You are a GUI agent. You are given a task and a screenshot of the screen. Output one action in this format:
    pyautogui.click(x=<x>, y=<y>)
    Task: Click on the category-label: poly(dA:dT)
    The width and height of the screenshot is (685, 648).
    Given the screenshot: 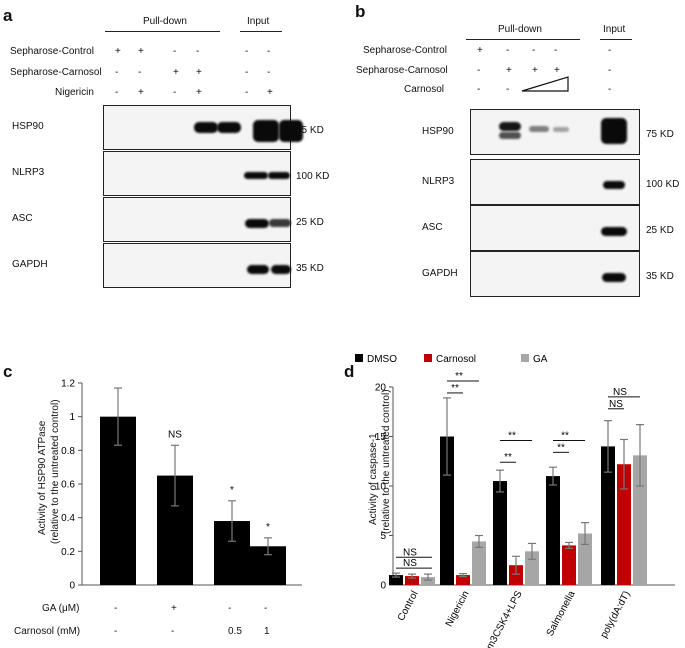 What is the action you would take?
    pyautogui.click(x=616, y=614)
    